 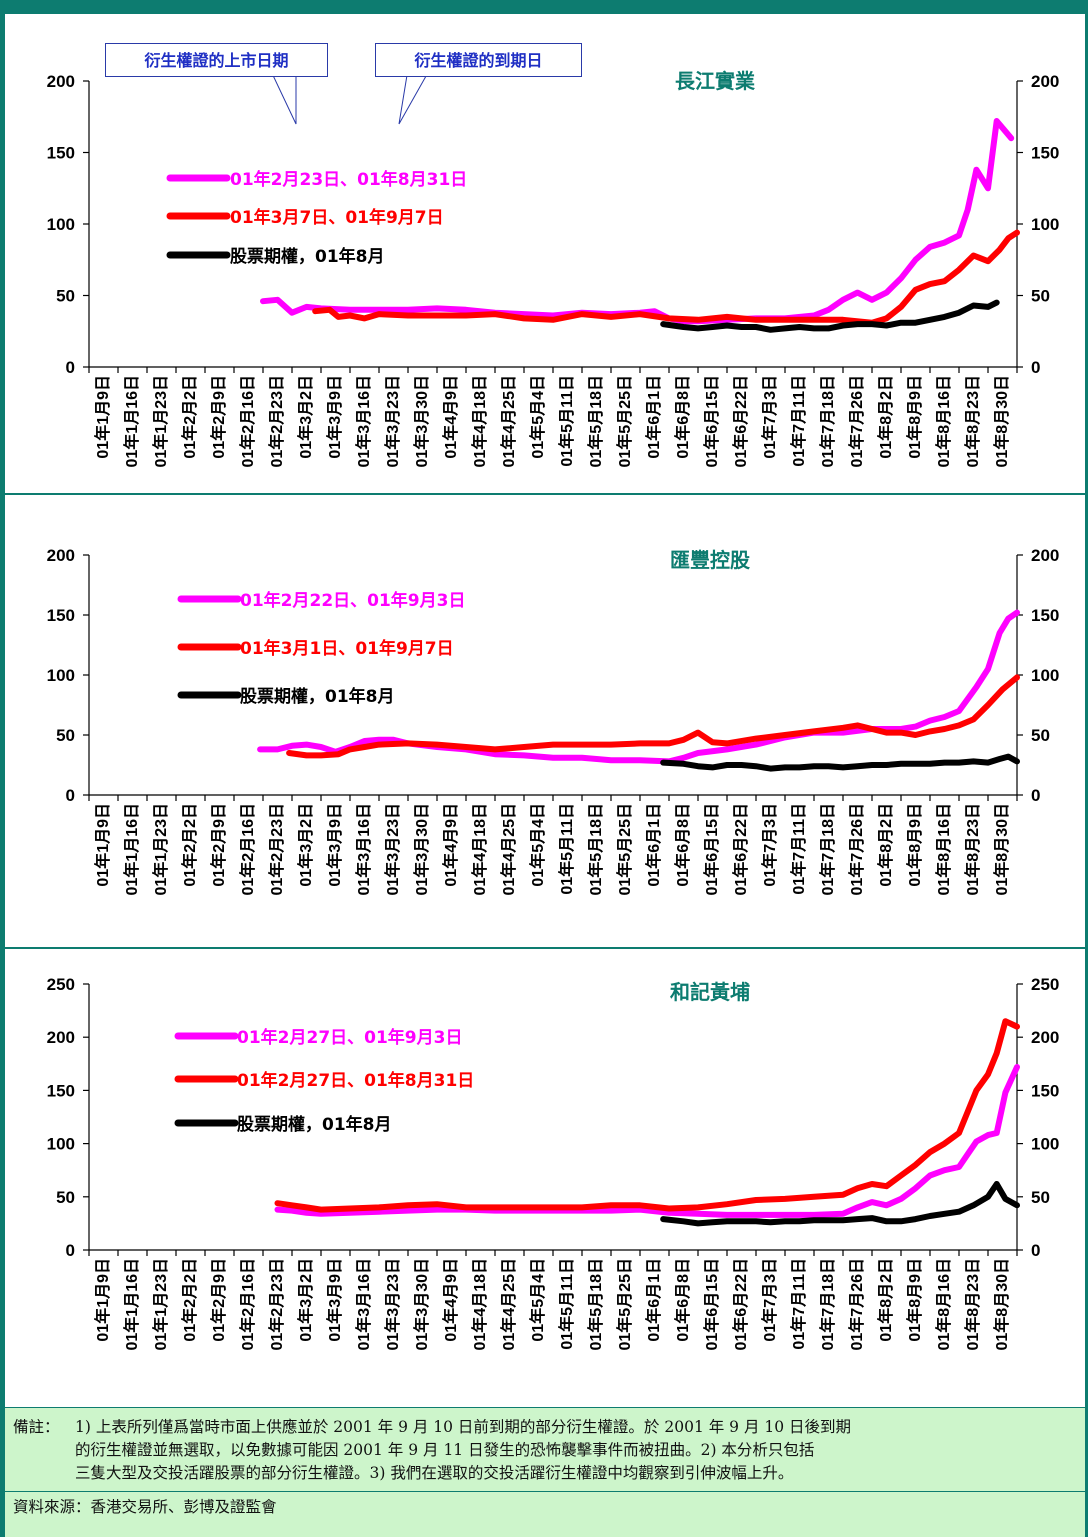 I want to click on x-tick-label: 01年6月1日, so click(x=653, y=845).